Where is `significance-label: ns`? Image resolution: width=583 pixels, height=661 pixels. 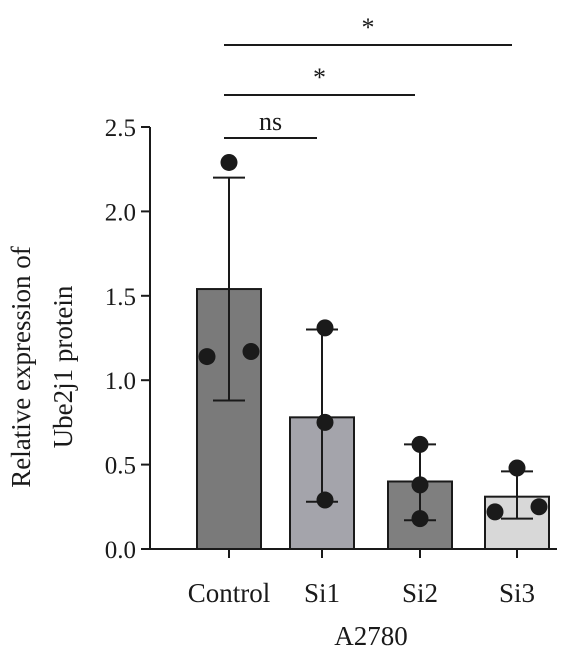
significance-label: ns is located at coordinates (270, 121).